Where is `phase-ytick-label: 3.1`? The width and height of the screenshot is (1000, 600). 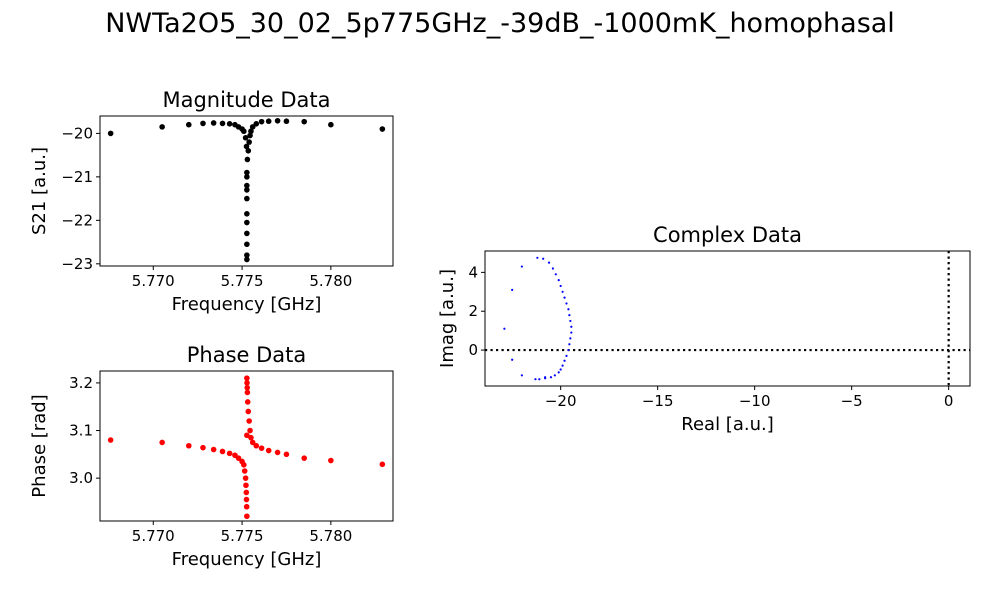 phase-ytick-label: 3.1 is located at coordinates (81, 431).